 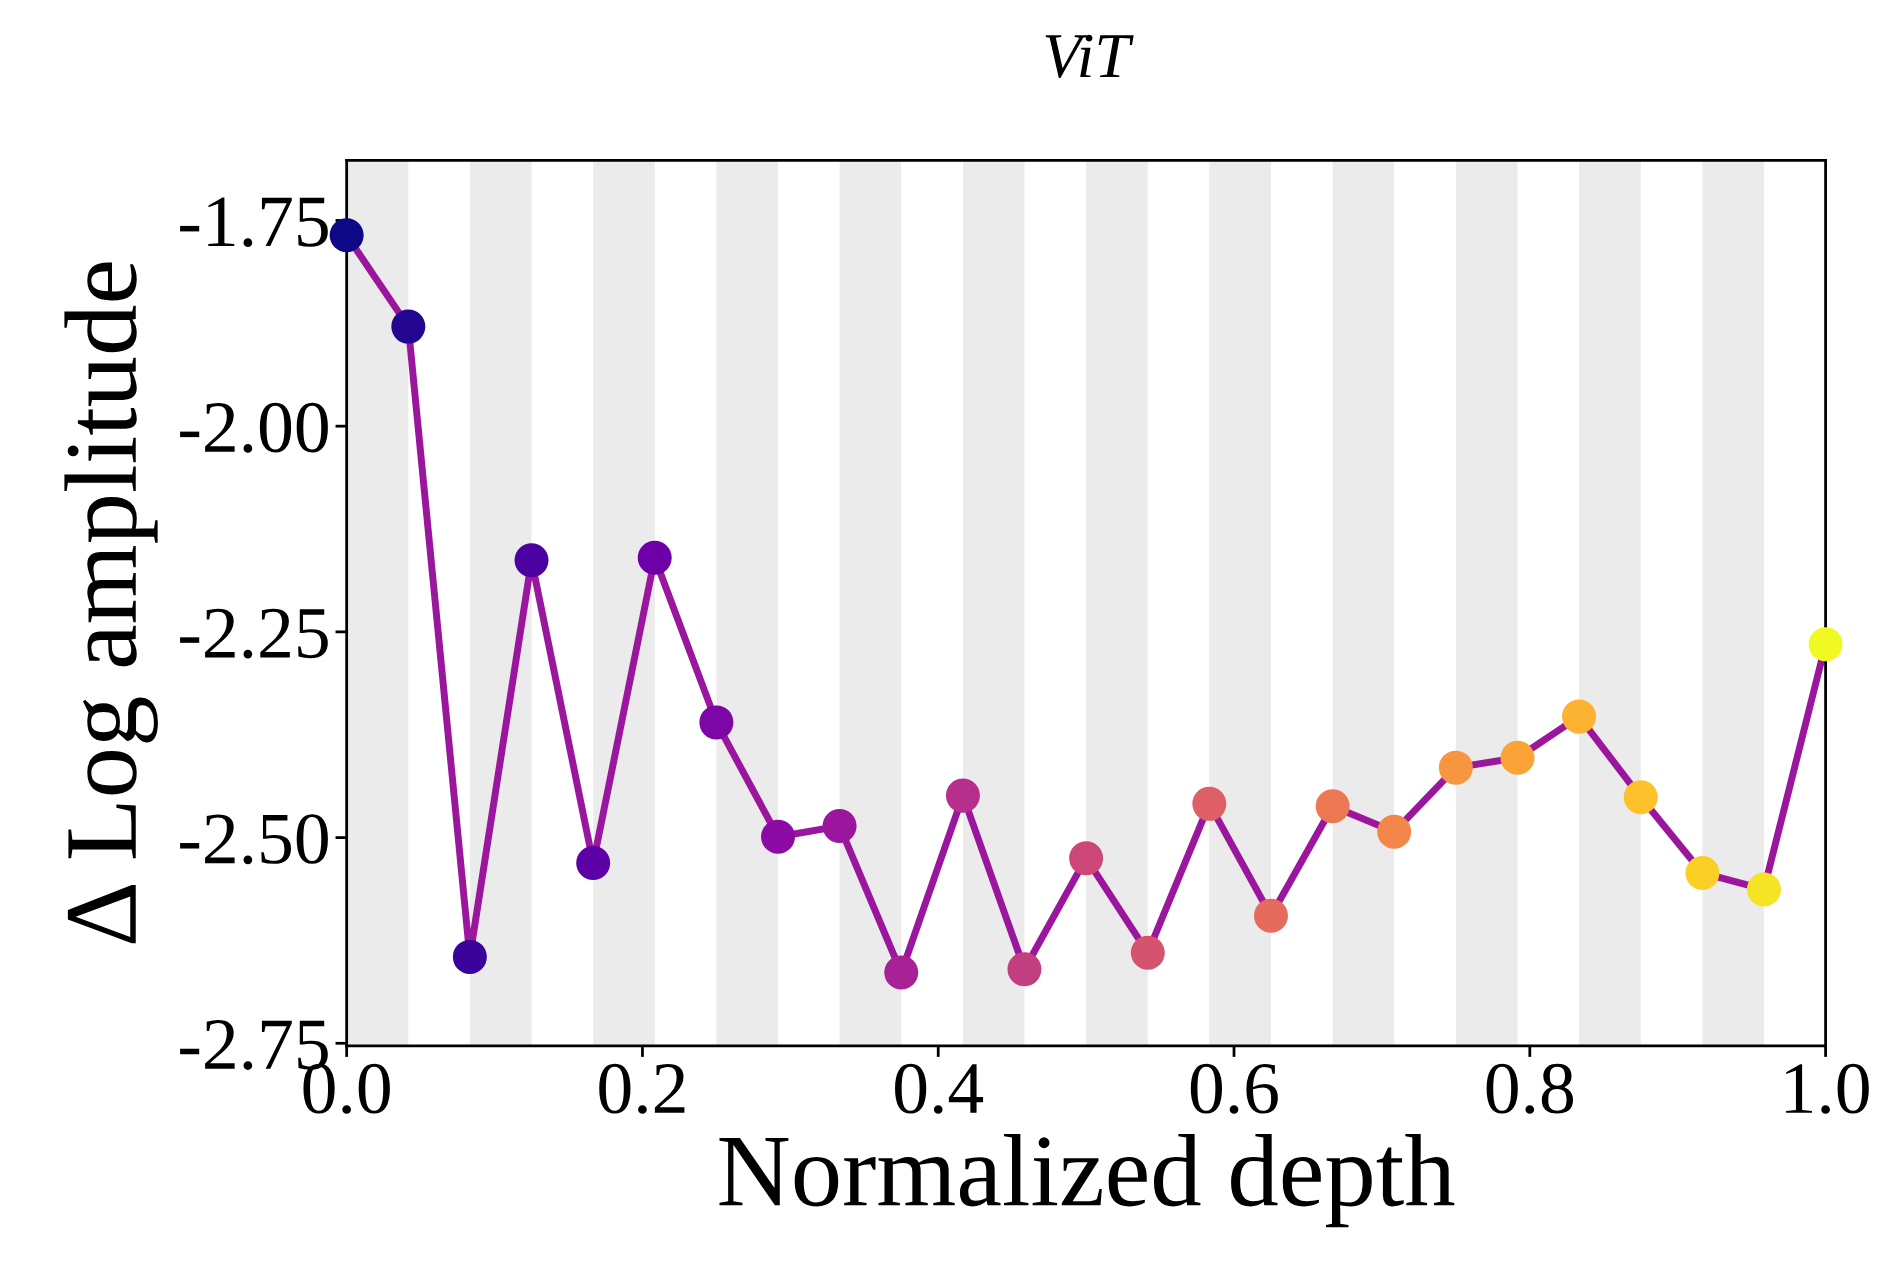 What do you see at coordinates (254, 427) in the screenshot?
I see `y-tick-label: -2.00` at bounding box center [254, 427].